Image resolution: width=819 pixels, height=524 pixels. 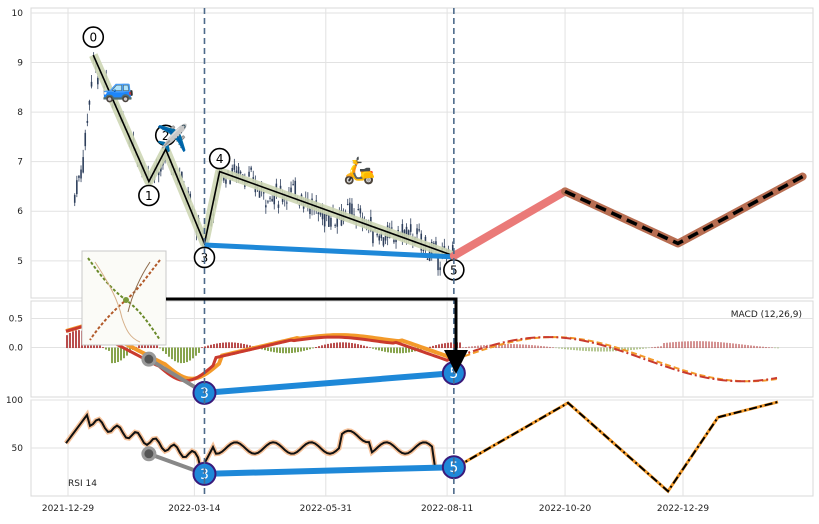 What do you see at coordinates (238, 130) in the screenshot?
I see `emoji-markers: 🚙 ✈️ 🛵` at bounding box center [238, 130].